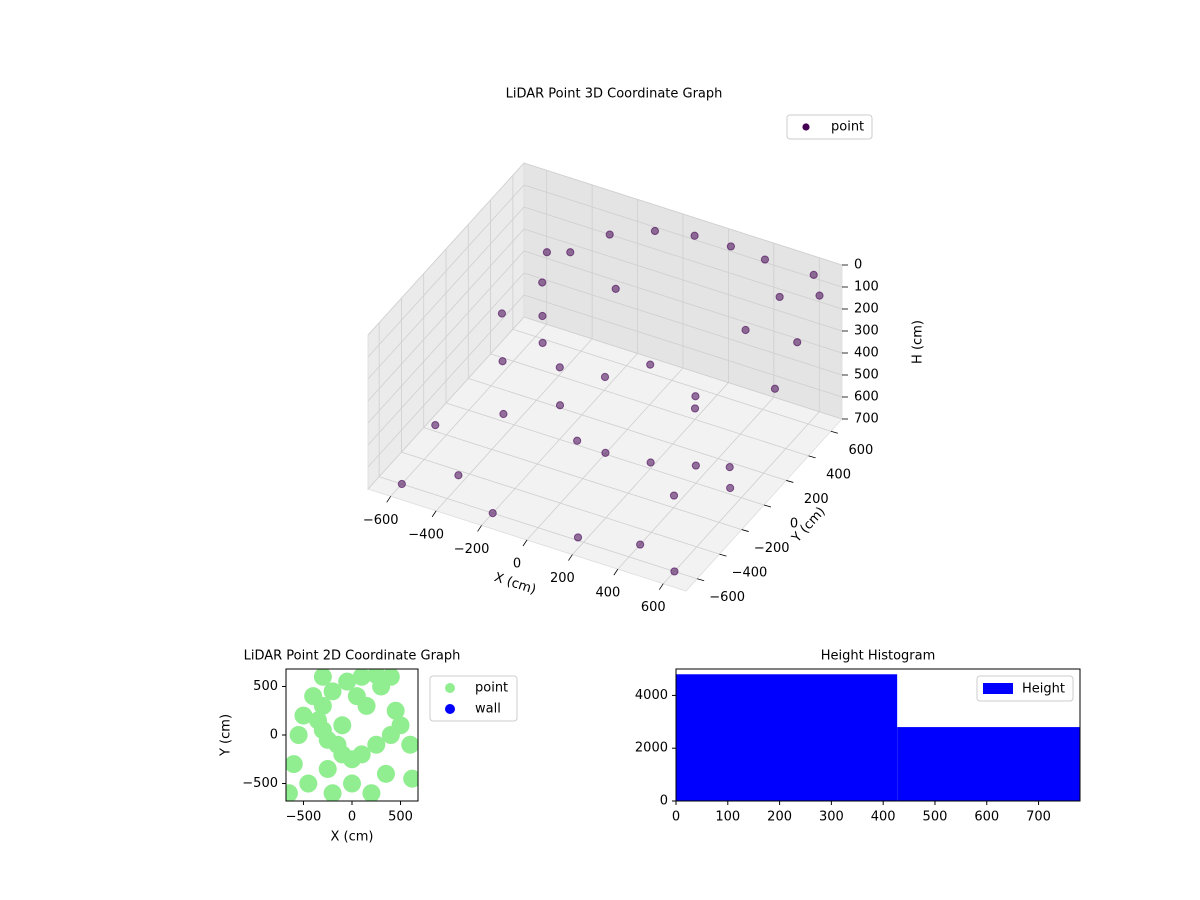 This screenshot has height=900, width=1200. What do you see at coordinates (750, 573) in the screenshot?
I see `y-tick-label: −400` at bounding box center [750, 573].